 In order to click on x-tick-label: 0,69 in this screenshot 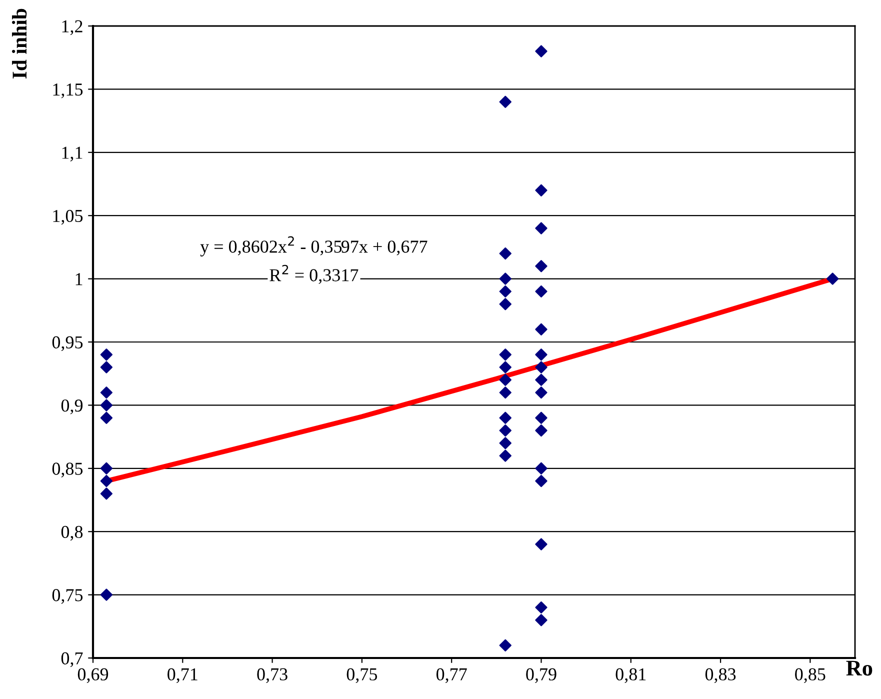, I will do `click(93, 676)`.